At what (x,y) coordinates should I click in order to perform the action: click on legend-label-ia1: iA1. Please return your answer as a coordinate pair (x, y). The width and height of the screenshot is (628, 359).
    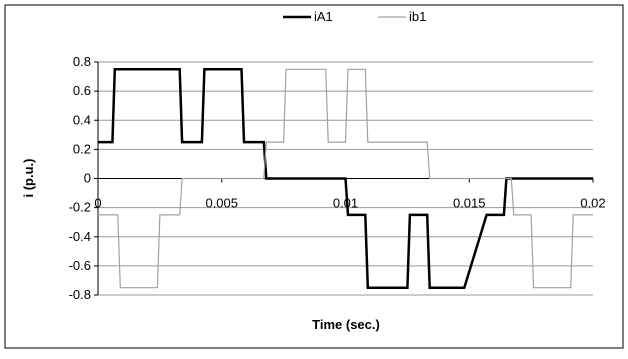
    Looking at the image, I should click on (323, 16).